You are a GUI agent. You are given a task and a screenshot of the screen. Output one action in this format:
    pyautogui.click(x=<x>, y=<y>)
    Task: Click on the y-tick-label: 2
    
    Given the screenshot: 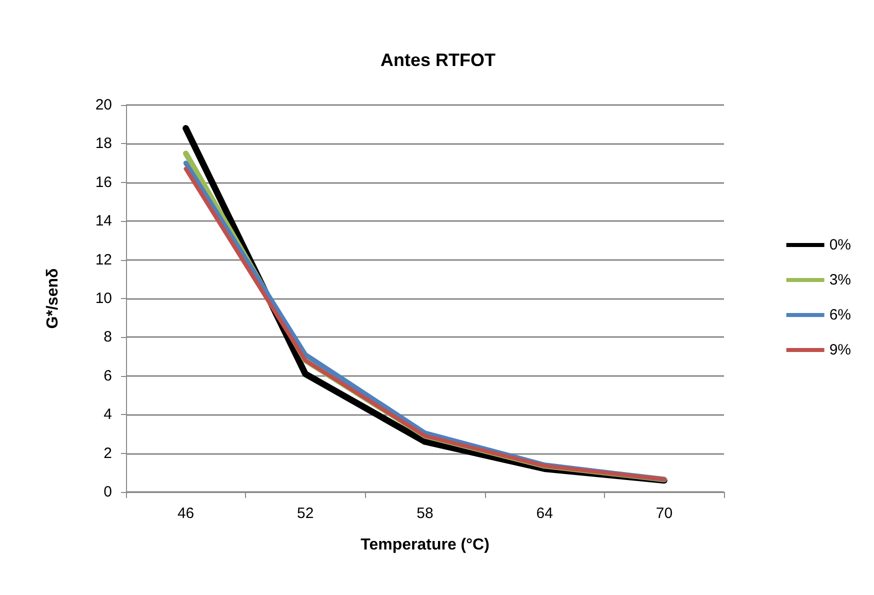 What is the action you would take?
    pyautogui.click(x=108, y=453)
    